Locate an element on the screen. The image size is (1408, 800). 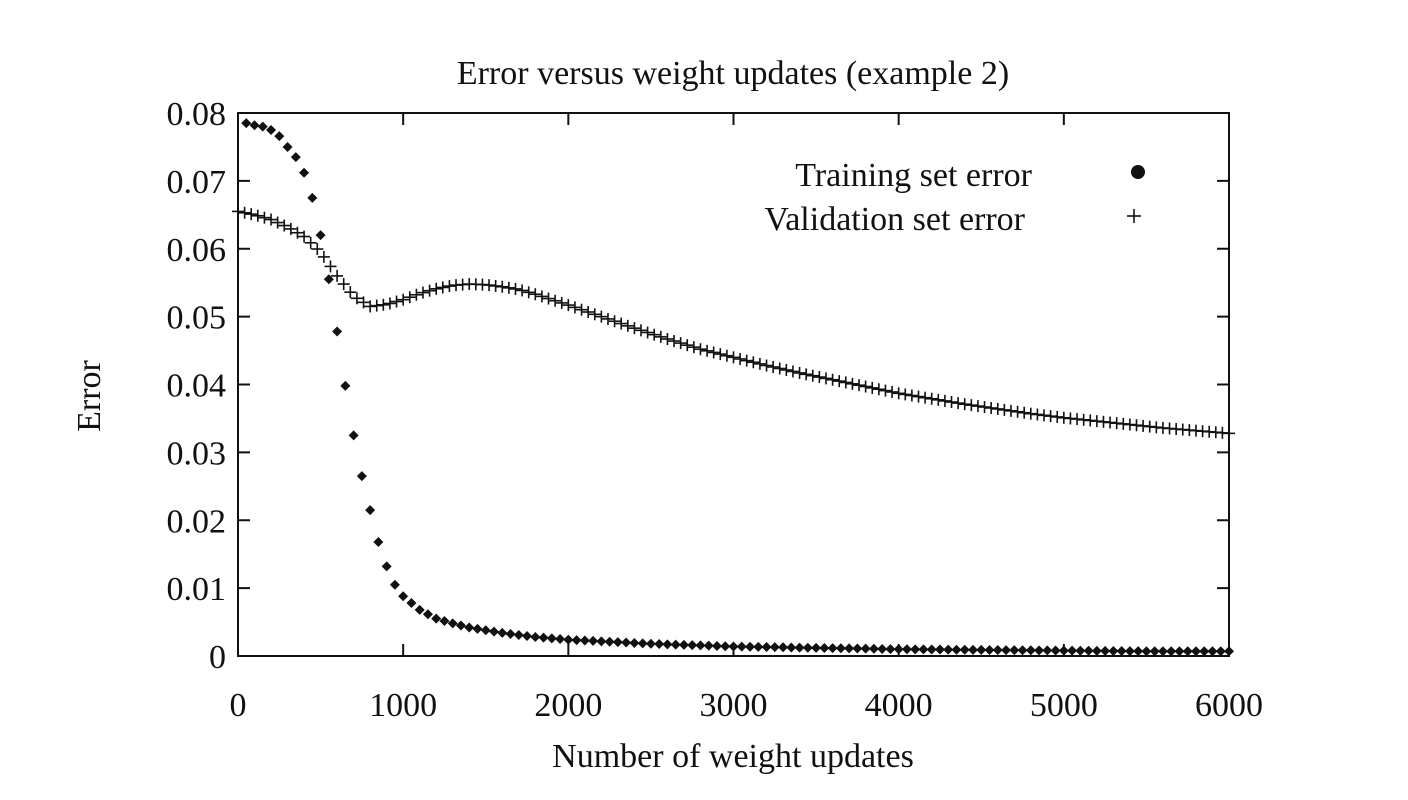
x-tick-labels: 0 1000 2000 3000 4000 5000 6000 is located at coordinates (747, 705).